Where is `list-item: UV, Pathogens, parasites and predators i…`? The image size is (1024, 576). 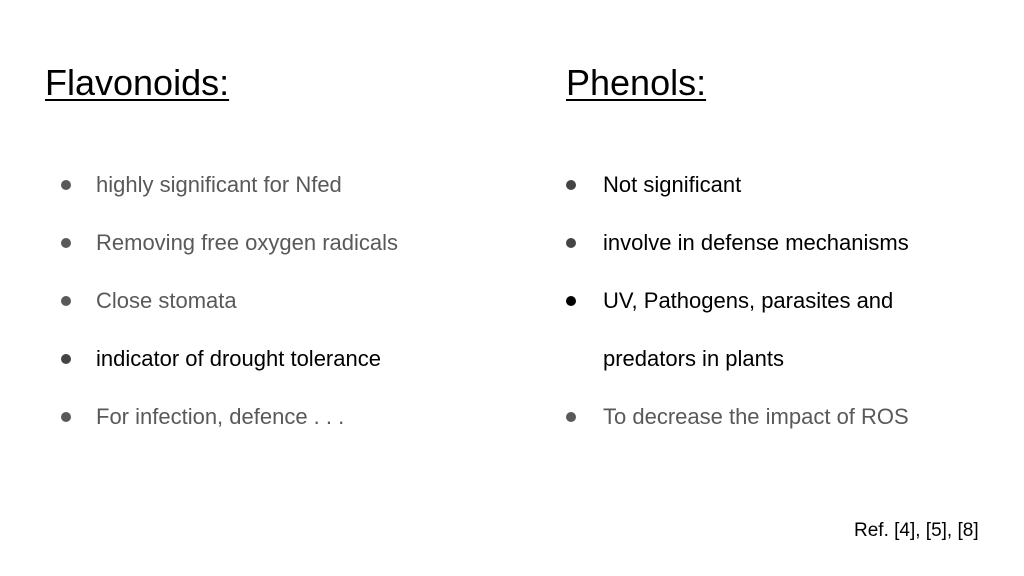 list-item: UV, Pathogens, parasites and predators i… is located at coordinates (753, 330).